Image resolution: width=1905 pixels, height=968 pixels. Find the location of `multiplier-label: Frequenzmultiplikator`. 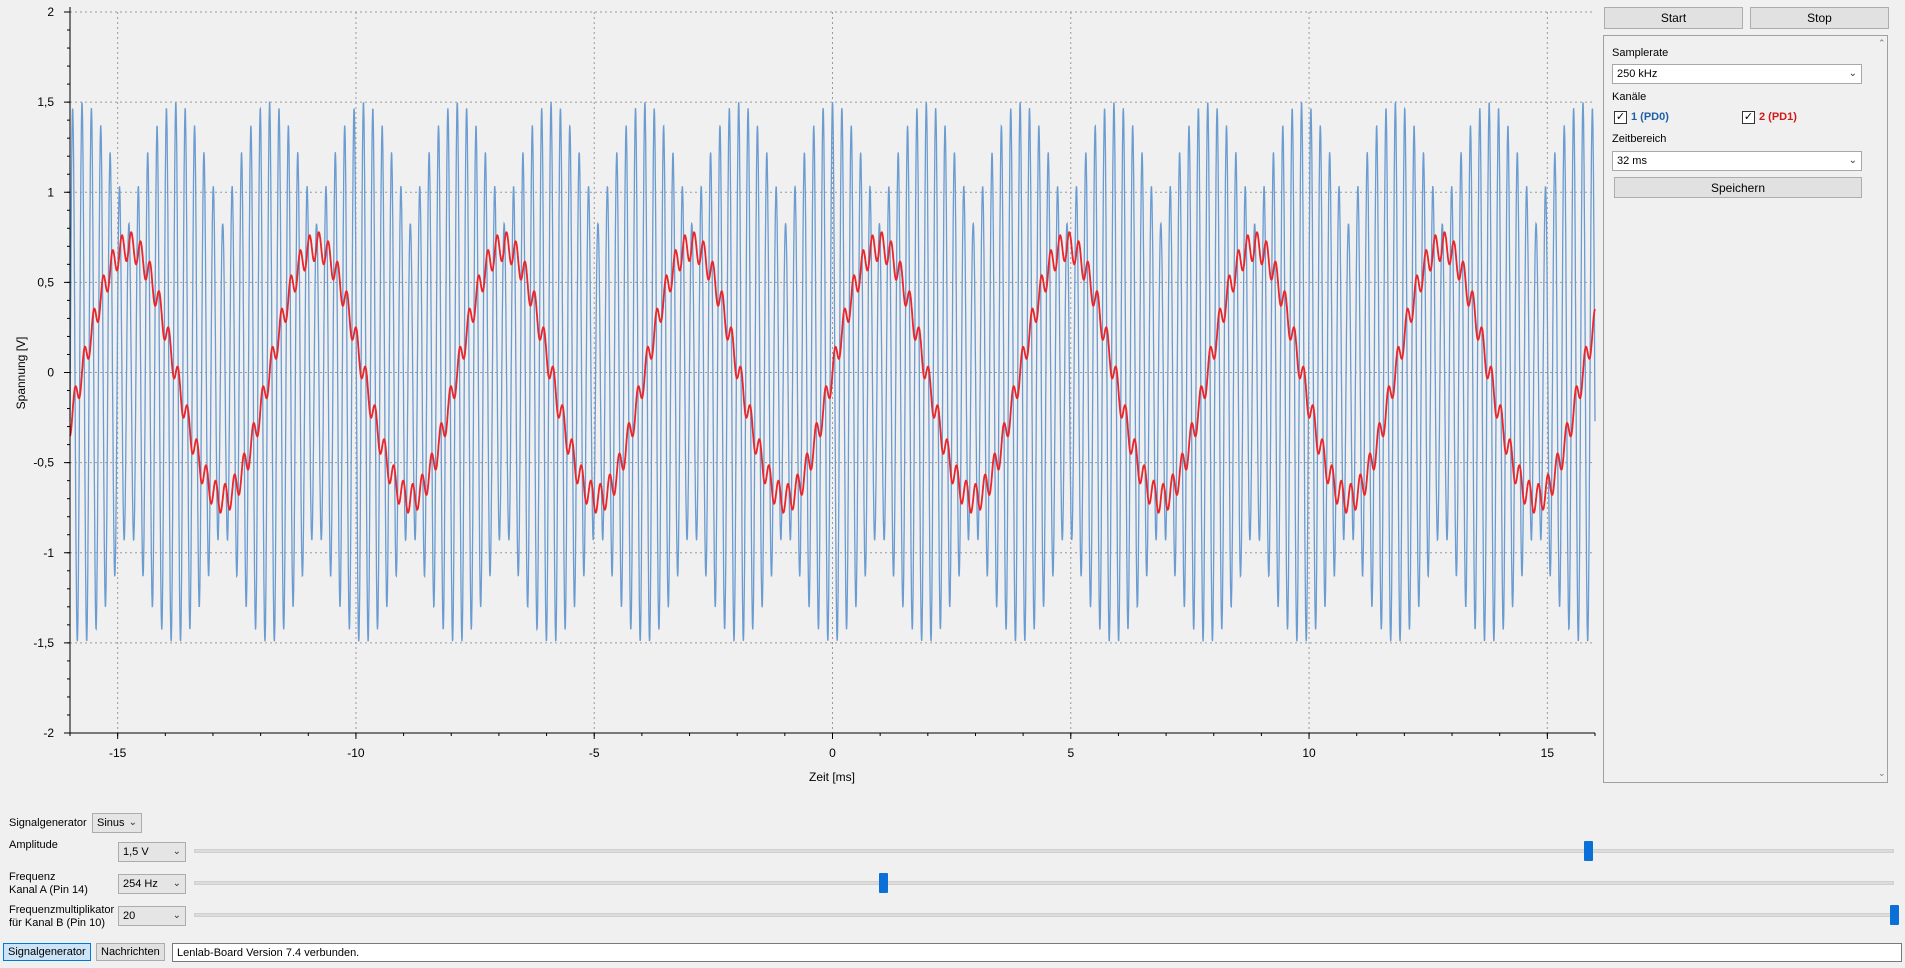

multiplier-label: Frequenzmultiplikator is located at coordinates (62, 910).